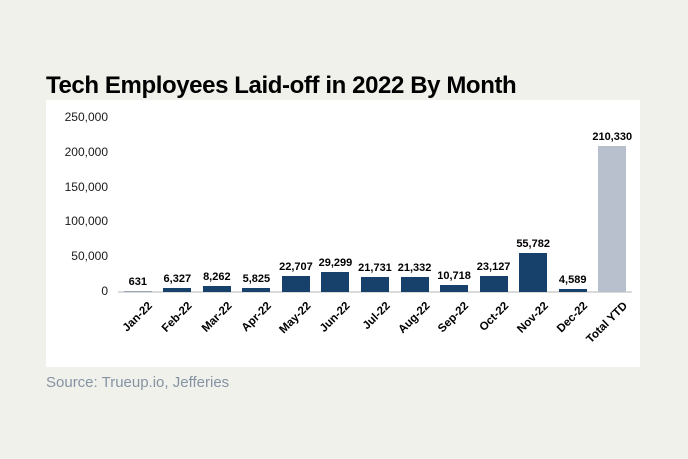  What do you see at coordinates (281, 86) in the screenshot?
I see `chart-title: Tech Employees Laid-off in 2022 By Month` at bounding box center [281, 86].